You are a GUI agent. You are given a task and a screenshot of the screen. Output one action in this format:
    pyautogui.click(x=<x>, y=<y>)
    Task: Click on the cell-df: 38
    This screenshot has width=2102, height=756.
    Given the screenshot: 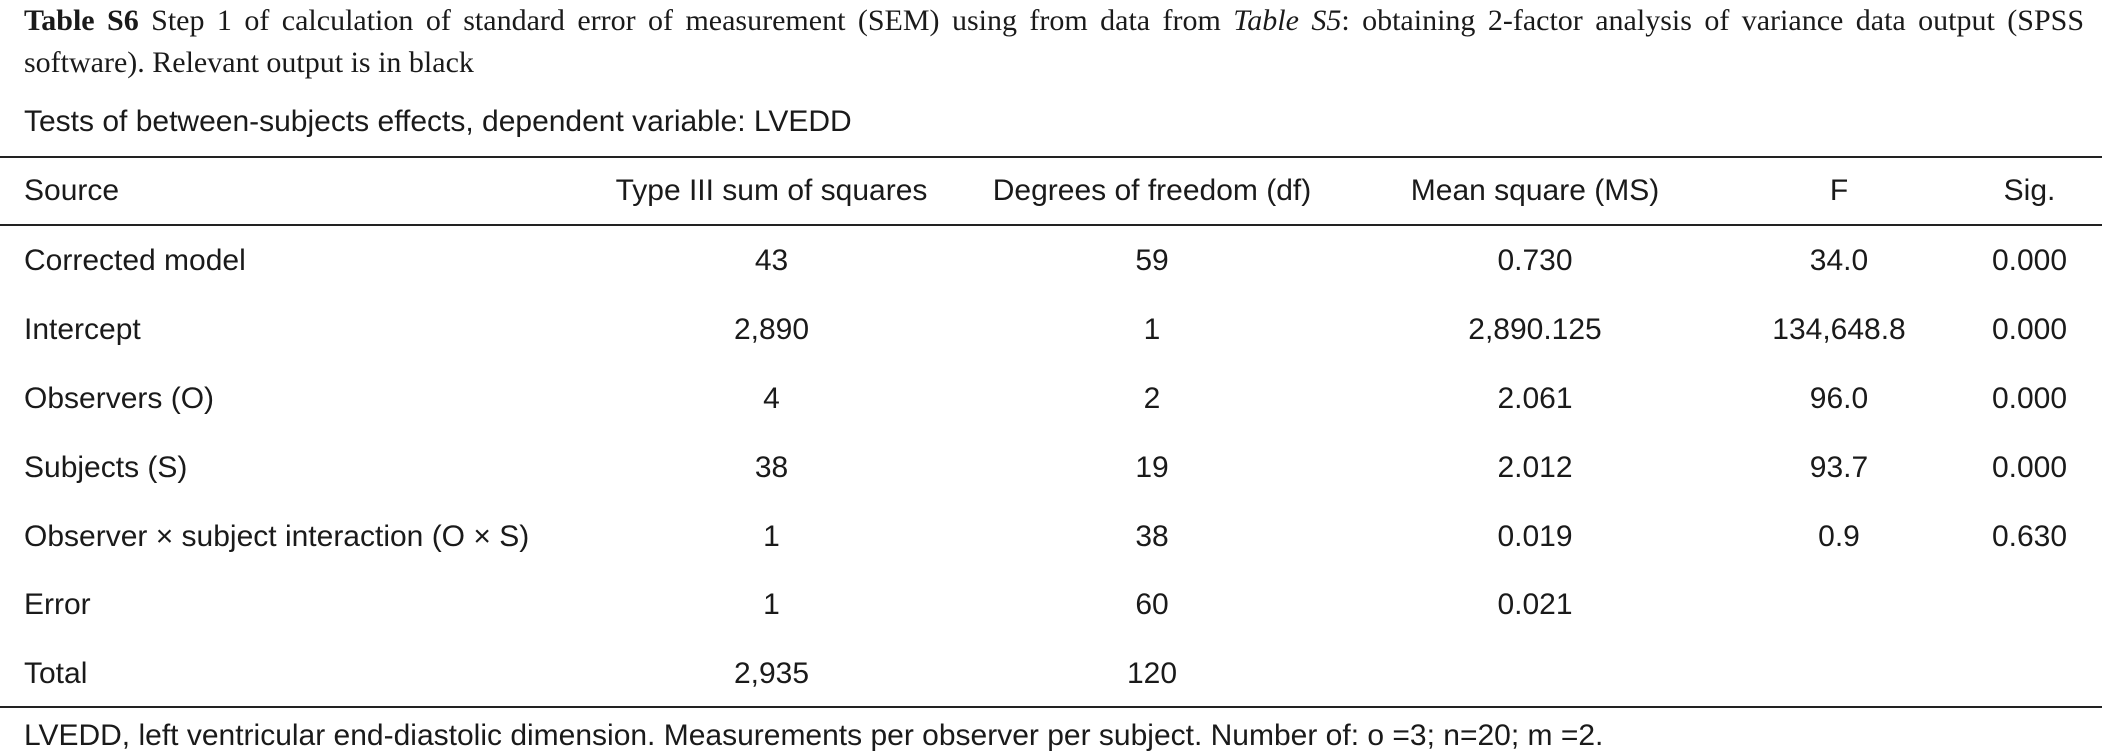 What is the action you would take?
    pyautogui.click(x=1152, y=536)
    